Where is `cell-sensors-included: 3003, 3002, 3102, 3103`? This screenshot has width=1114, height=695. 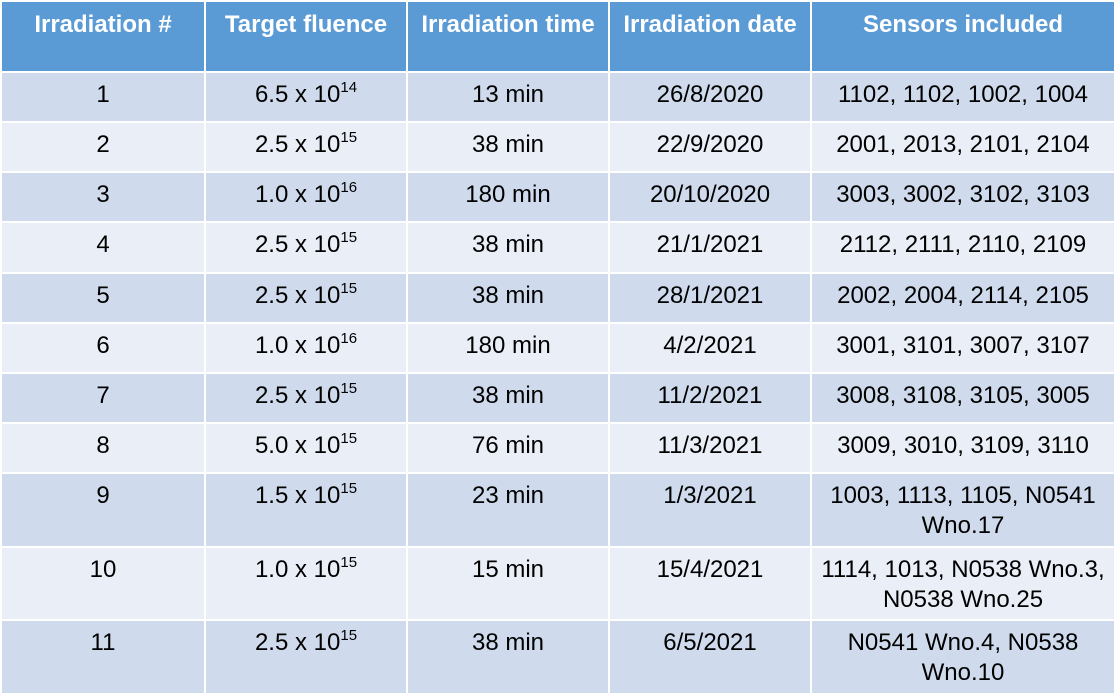
cell-sensors-included: 3003, 3002, 3102, 3103 is located at coordinates (962, 197).